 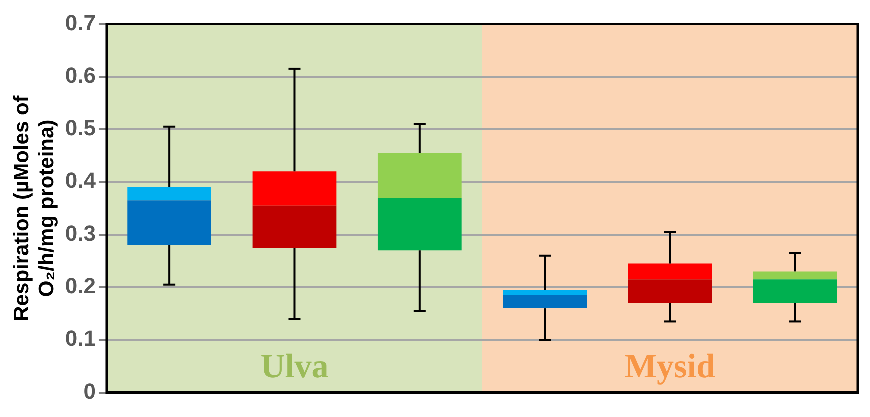 What do you see at coordinates (294, 367) in the screenshot?
I see `annotation: Ulva` at bounding box center [294, 367].